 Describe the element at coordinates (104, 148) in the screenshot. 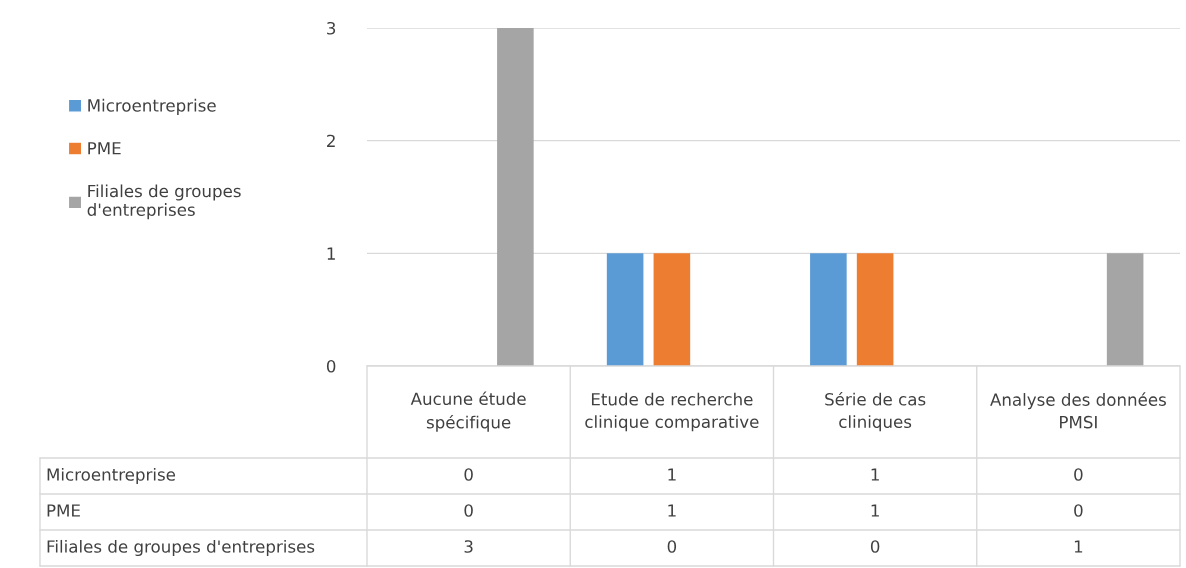

I see `legend-label: PME` at that location.